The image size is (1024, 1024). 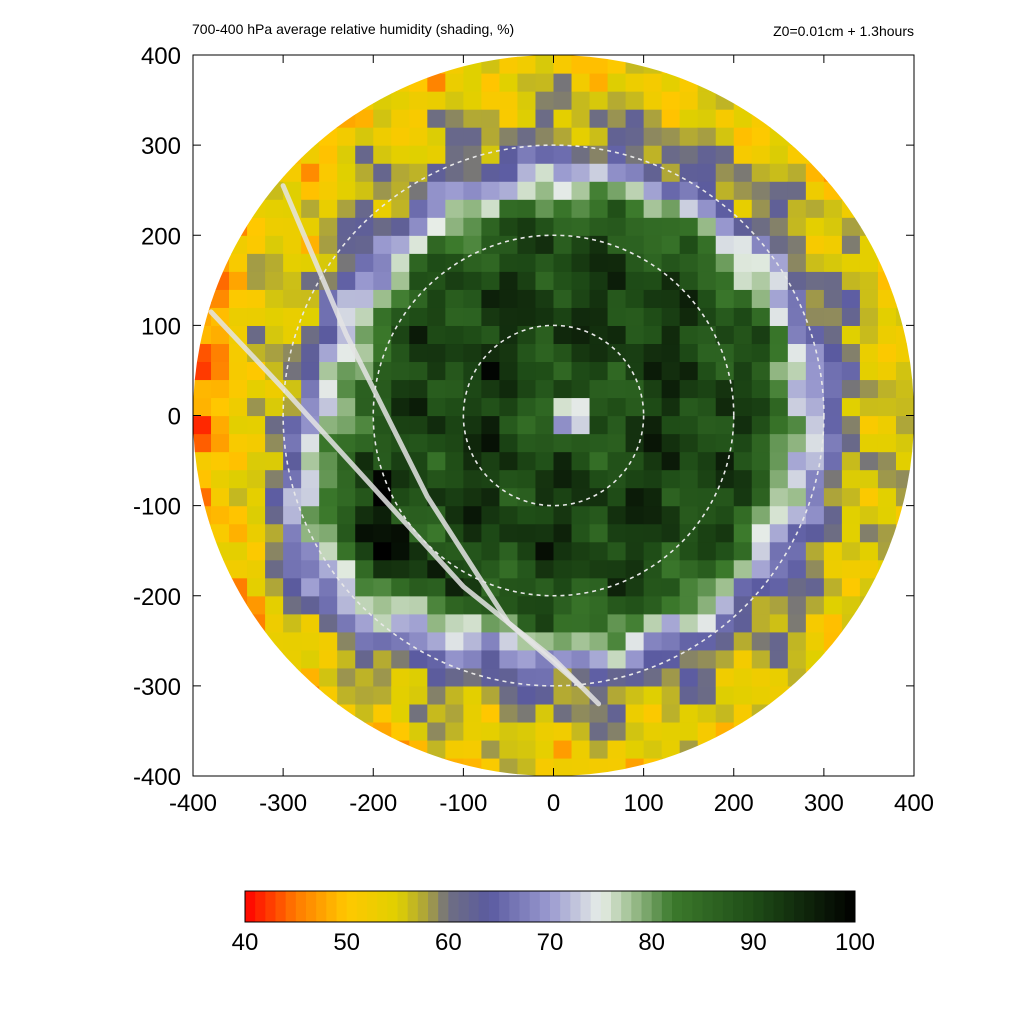 What do you see at coordinates (753, 942) in the screenshot?
I see `colorbar-tick-label: 90` at bounding box center [753, 942].